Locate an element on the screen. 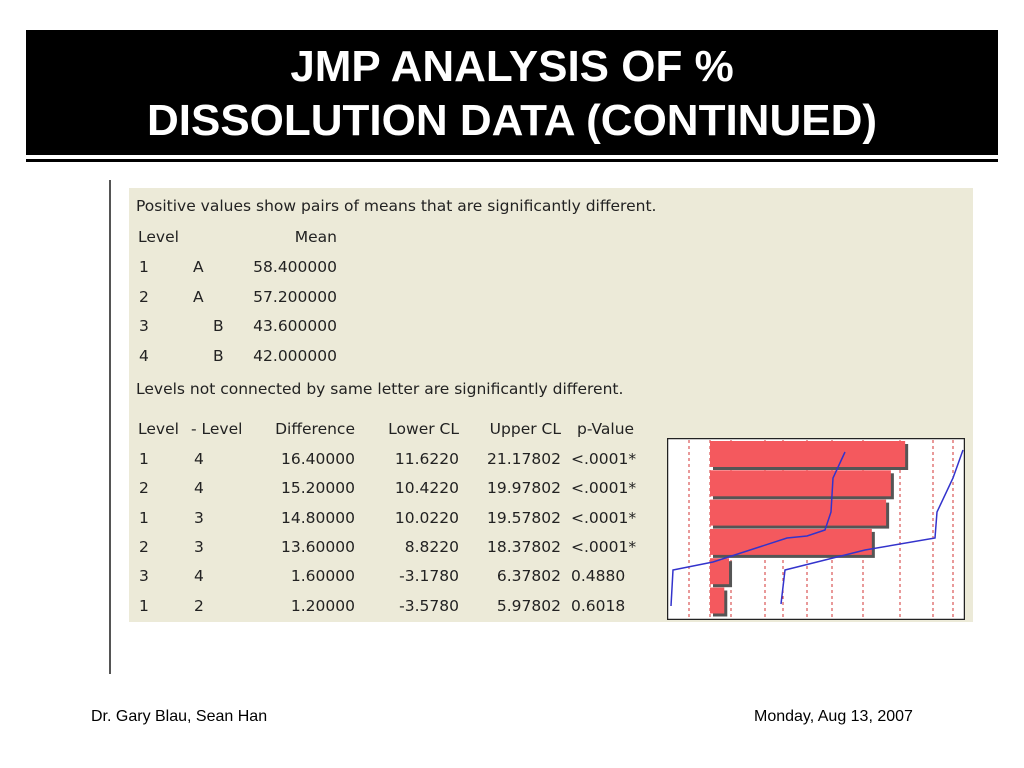 The image size is (1024, 768). diff-header-minus-level: - Level is located at coordinates (217, 429).